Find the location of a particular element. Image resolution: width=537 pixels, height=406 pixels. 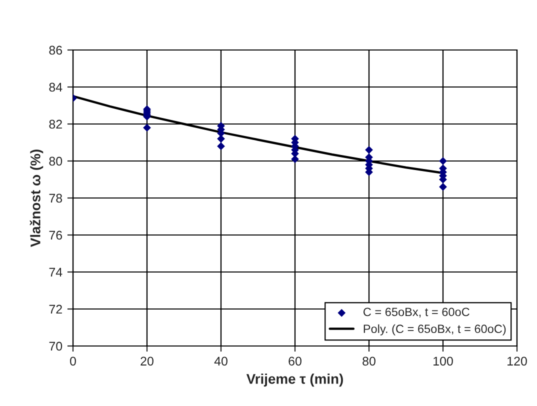

x-tick-label: 100 is located at coordinates (443, 361).